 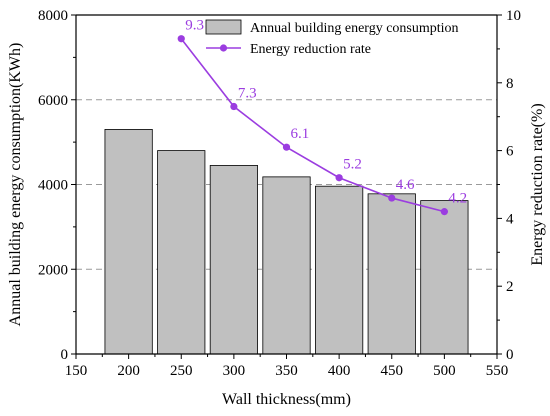 I want to click on x-tick-label-500: 500, so click(x=444, y=371).